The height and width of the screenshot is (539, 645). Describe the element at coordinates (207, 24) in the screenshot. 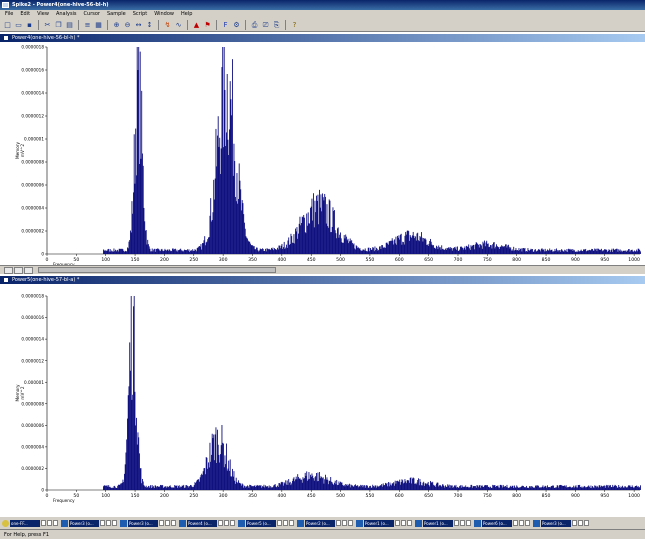

I see `flag-icon: ⚑` at that location.